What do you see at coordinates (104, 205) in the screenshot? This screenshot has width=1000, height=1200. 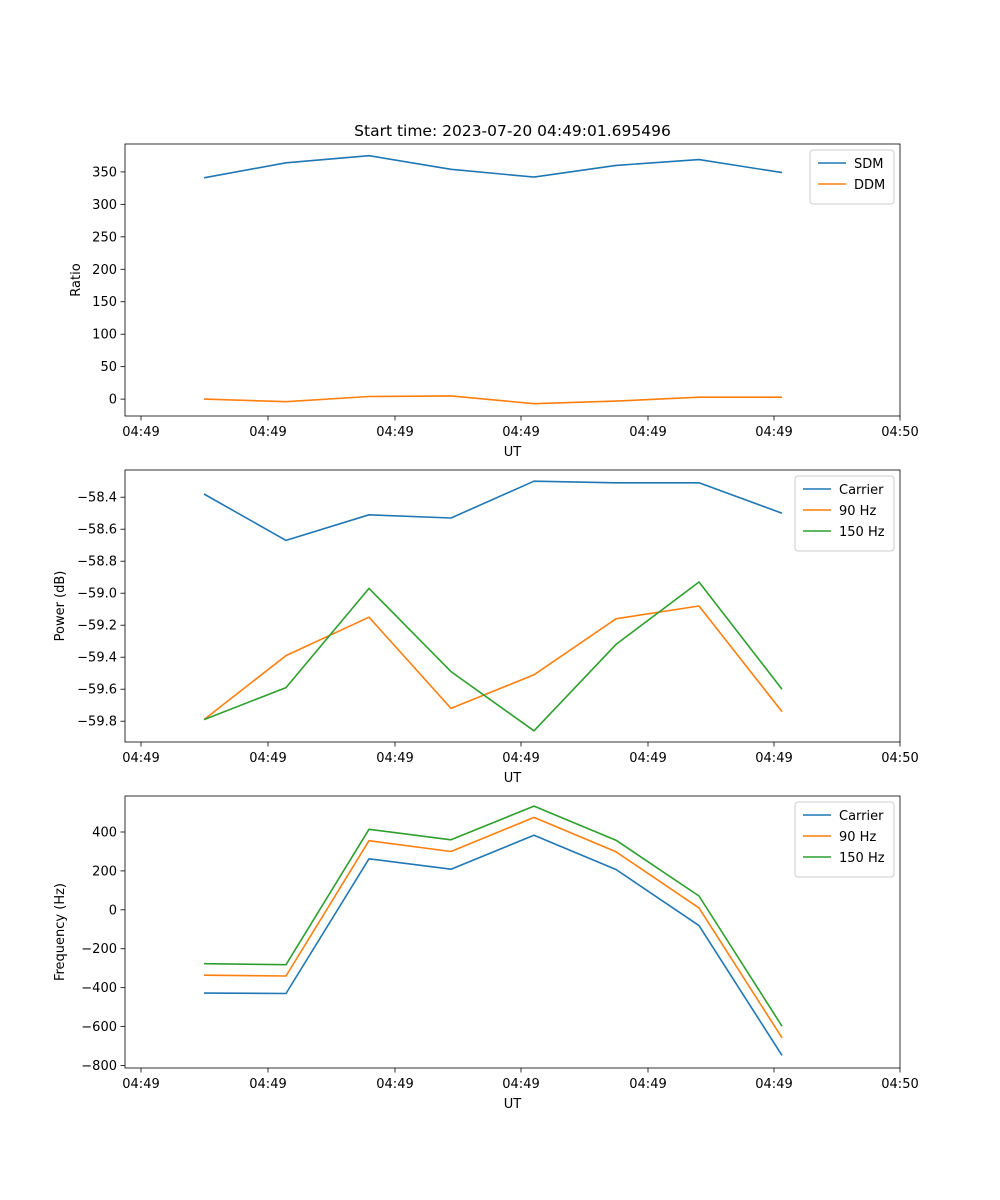 I see `y-tick-label: 300` at bounding box center [104, 205].